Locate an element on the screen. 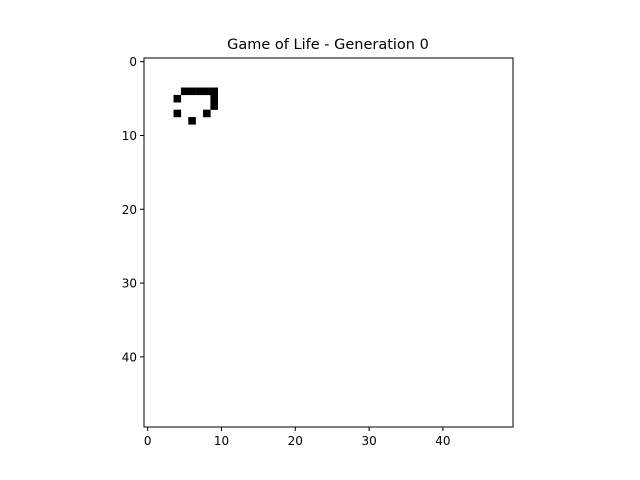 This screenshot has width=640, height=480. y-tick-label: 20 is located at coordinates (129, 210).